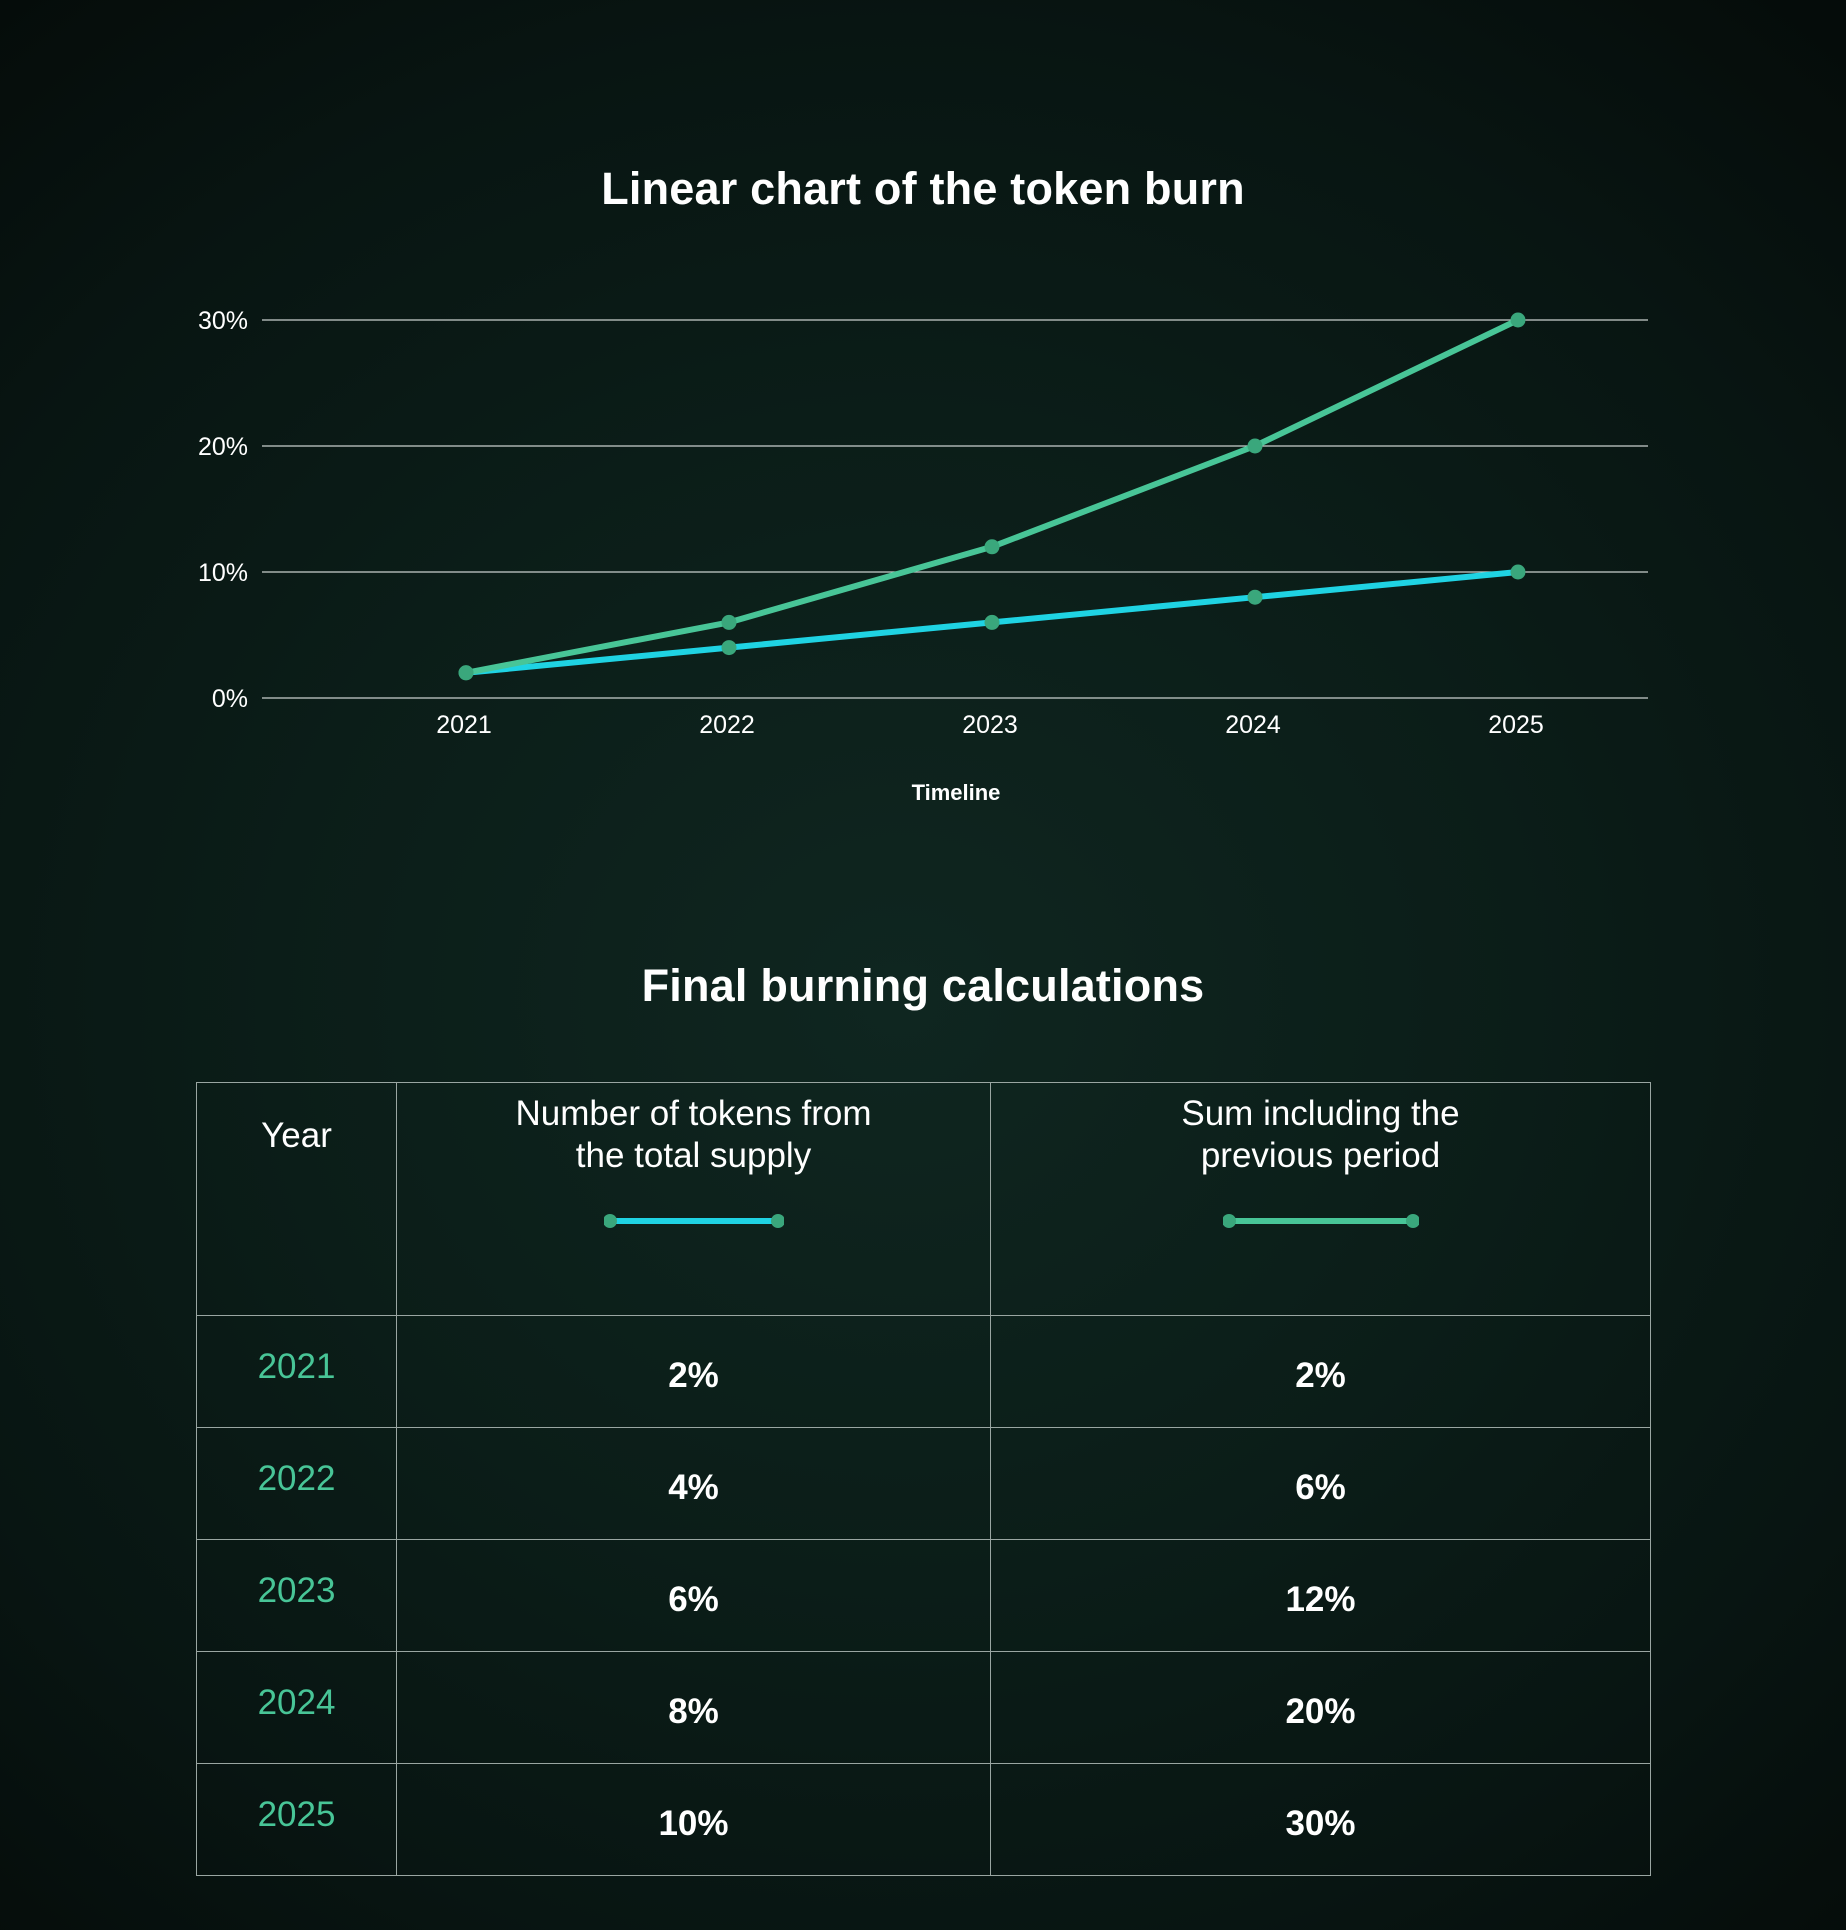  I want to click on y-axis-ticks: 0% 10% 20% 30%, so click(223, 510).